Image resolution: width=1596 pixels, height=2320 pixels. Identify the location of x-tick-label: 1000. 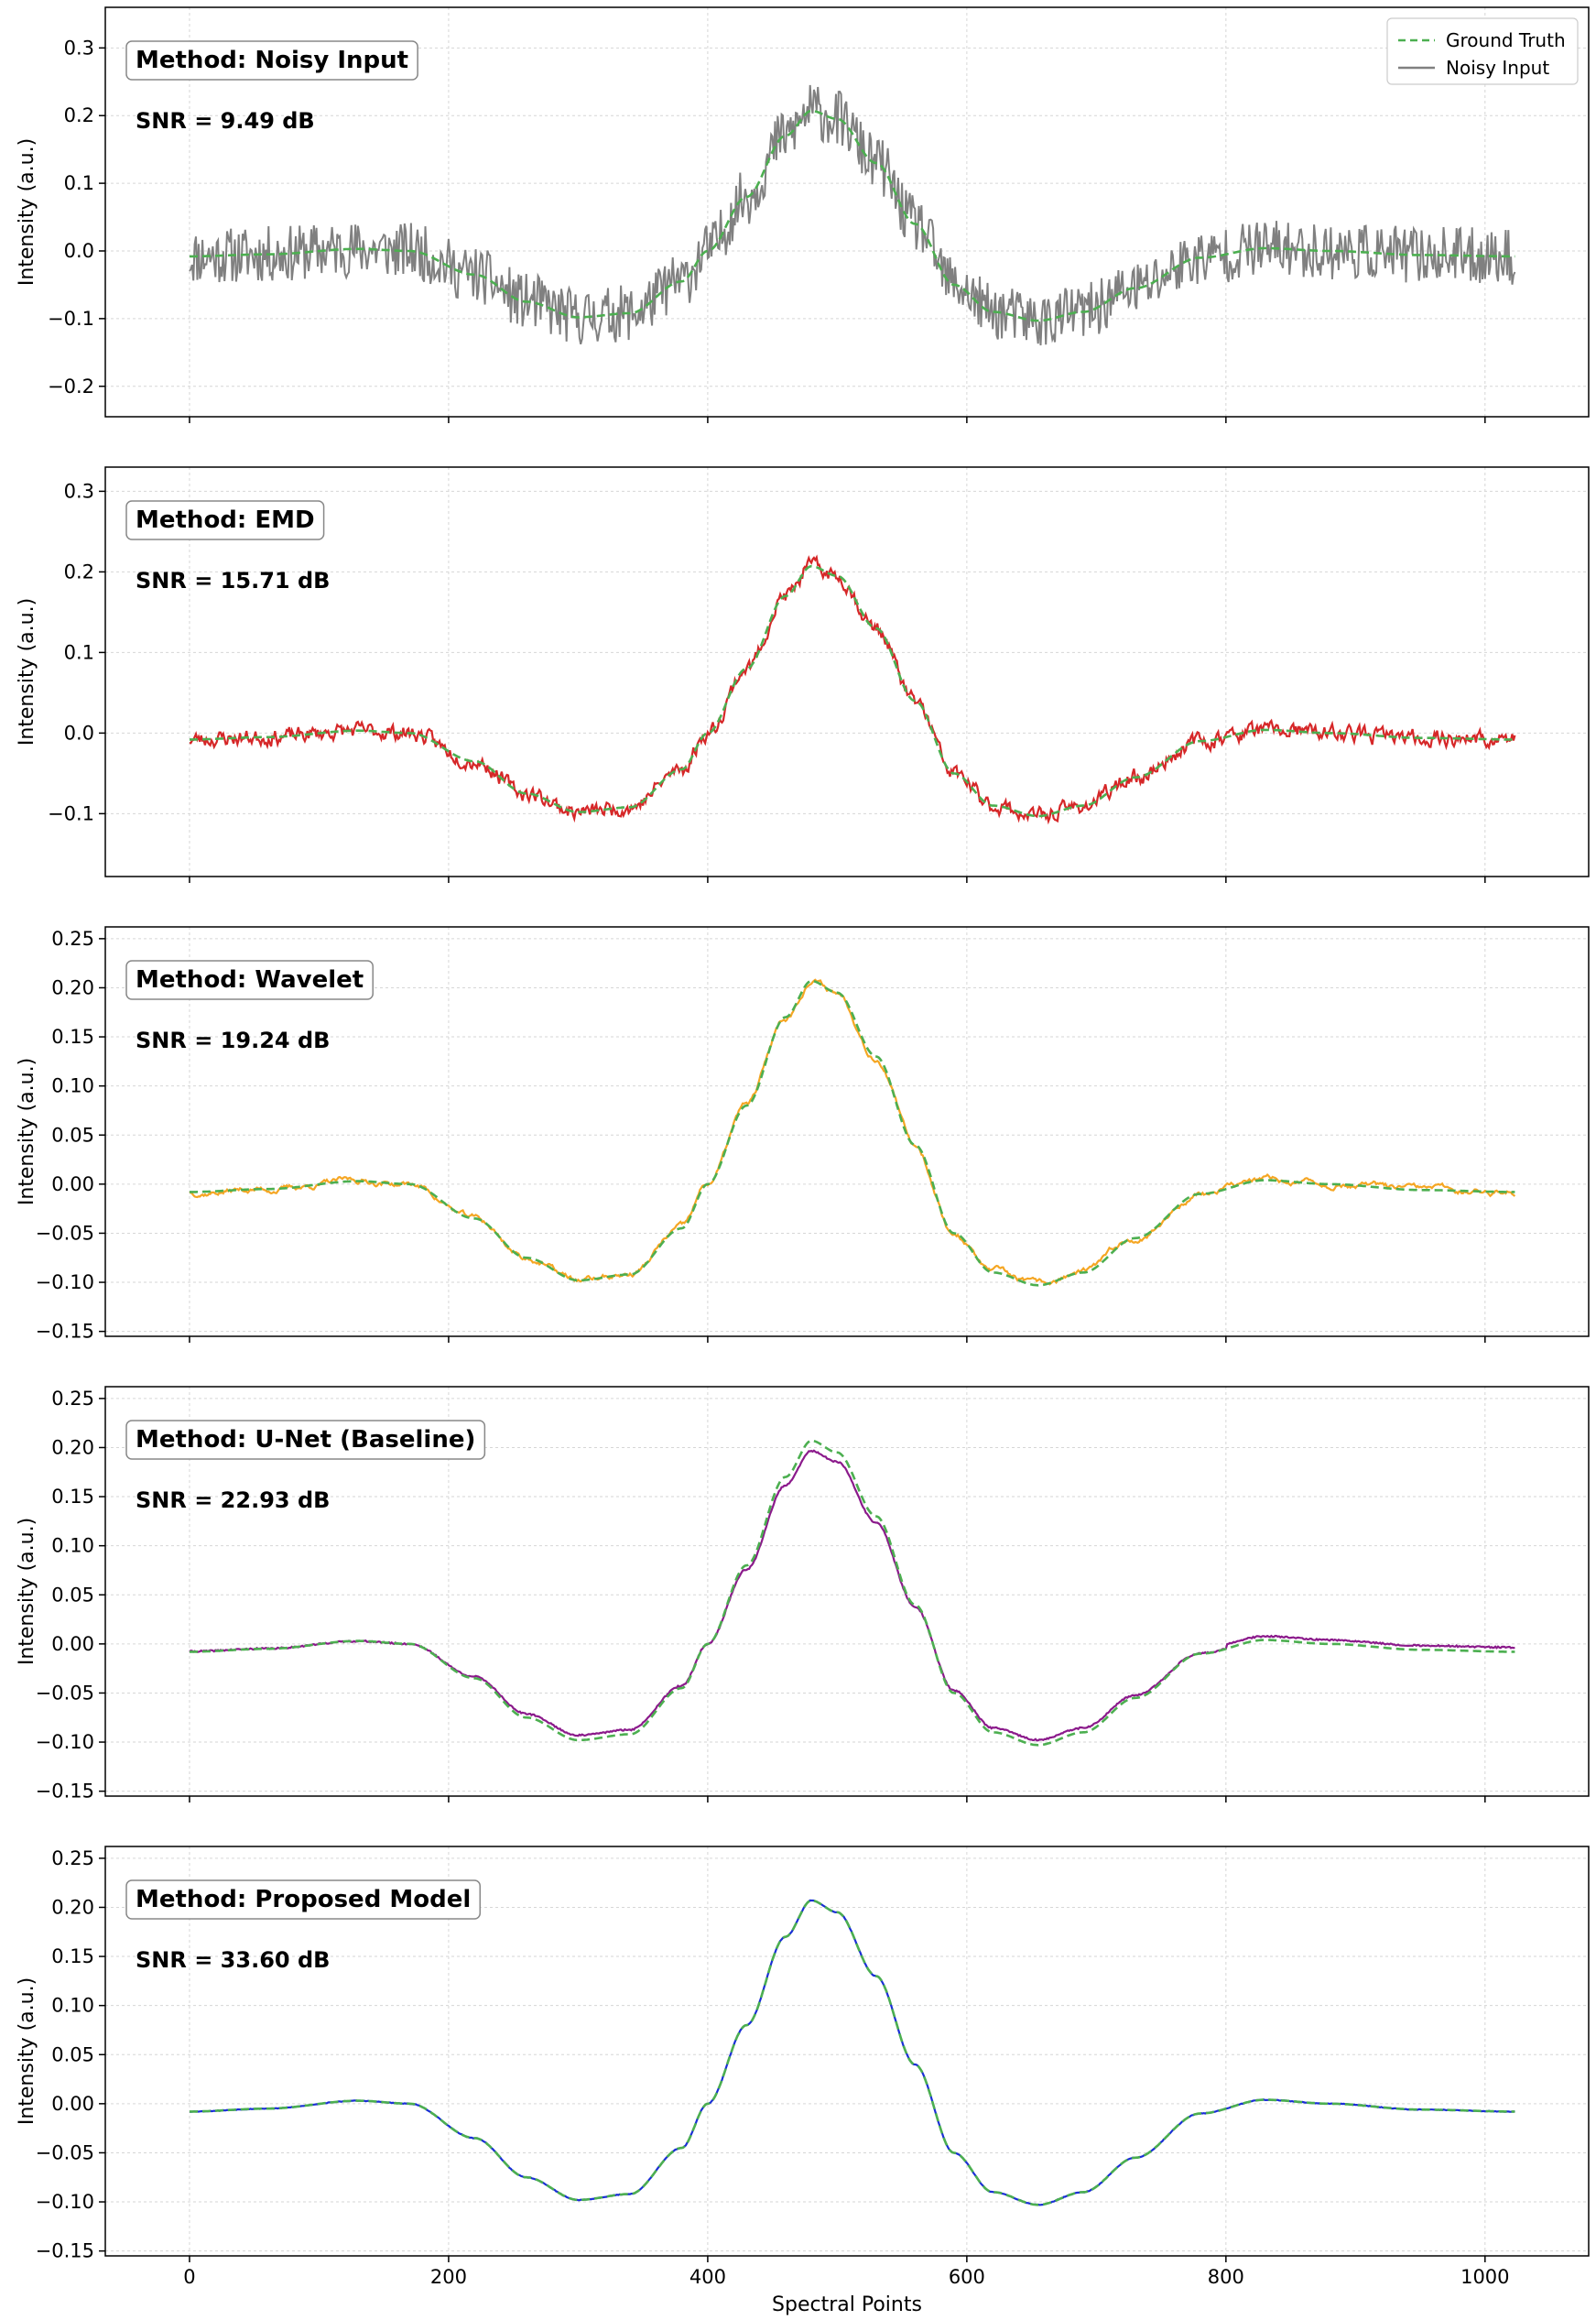
(1484, 2277).